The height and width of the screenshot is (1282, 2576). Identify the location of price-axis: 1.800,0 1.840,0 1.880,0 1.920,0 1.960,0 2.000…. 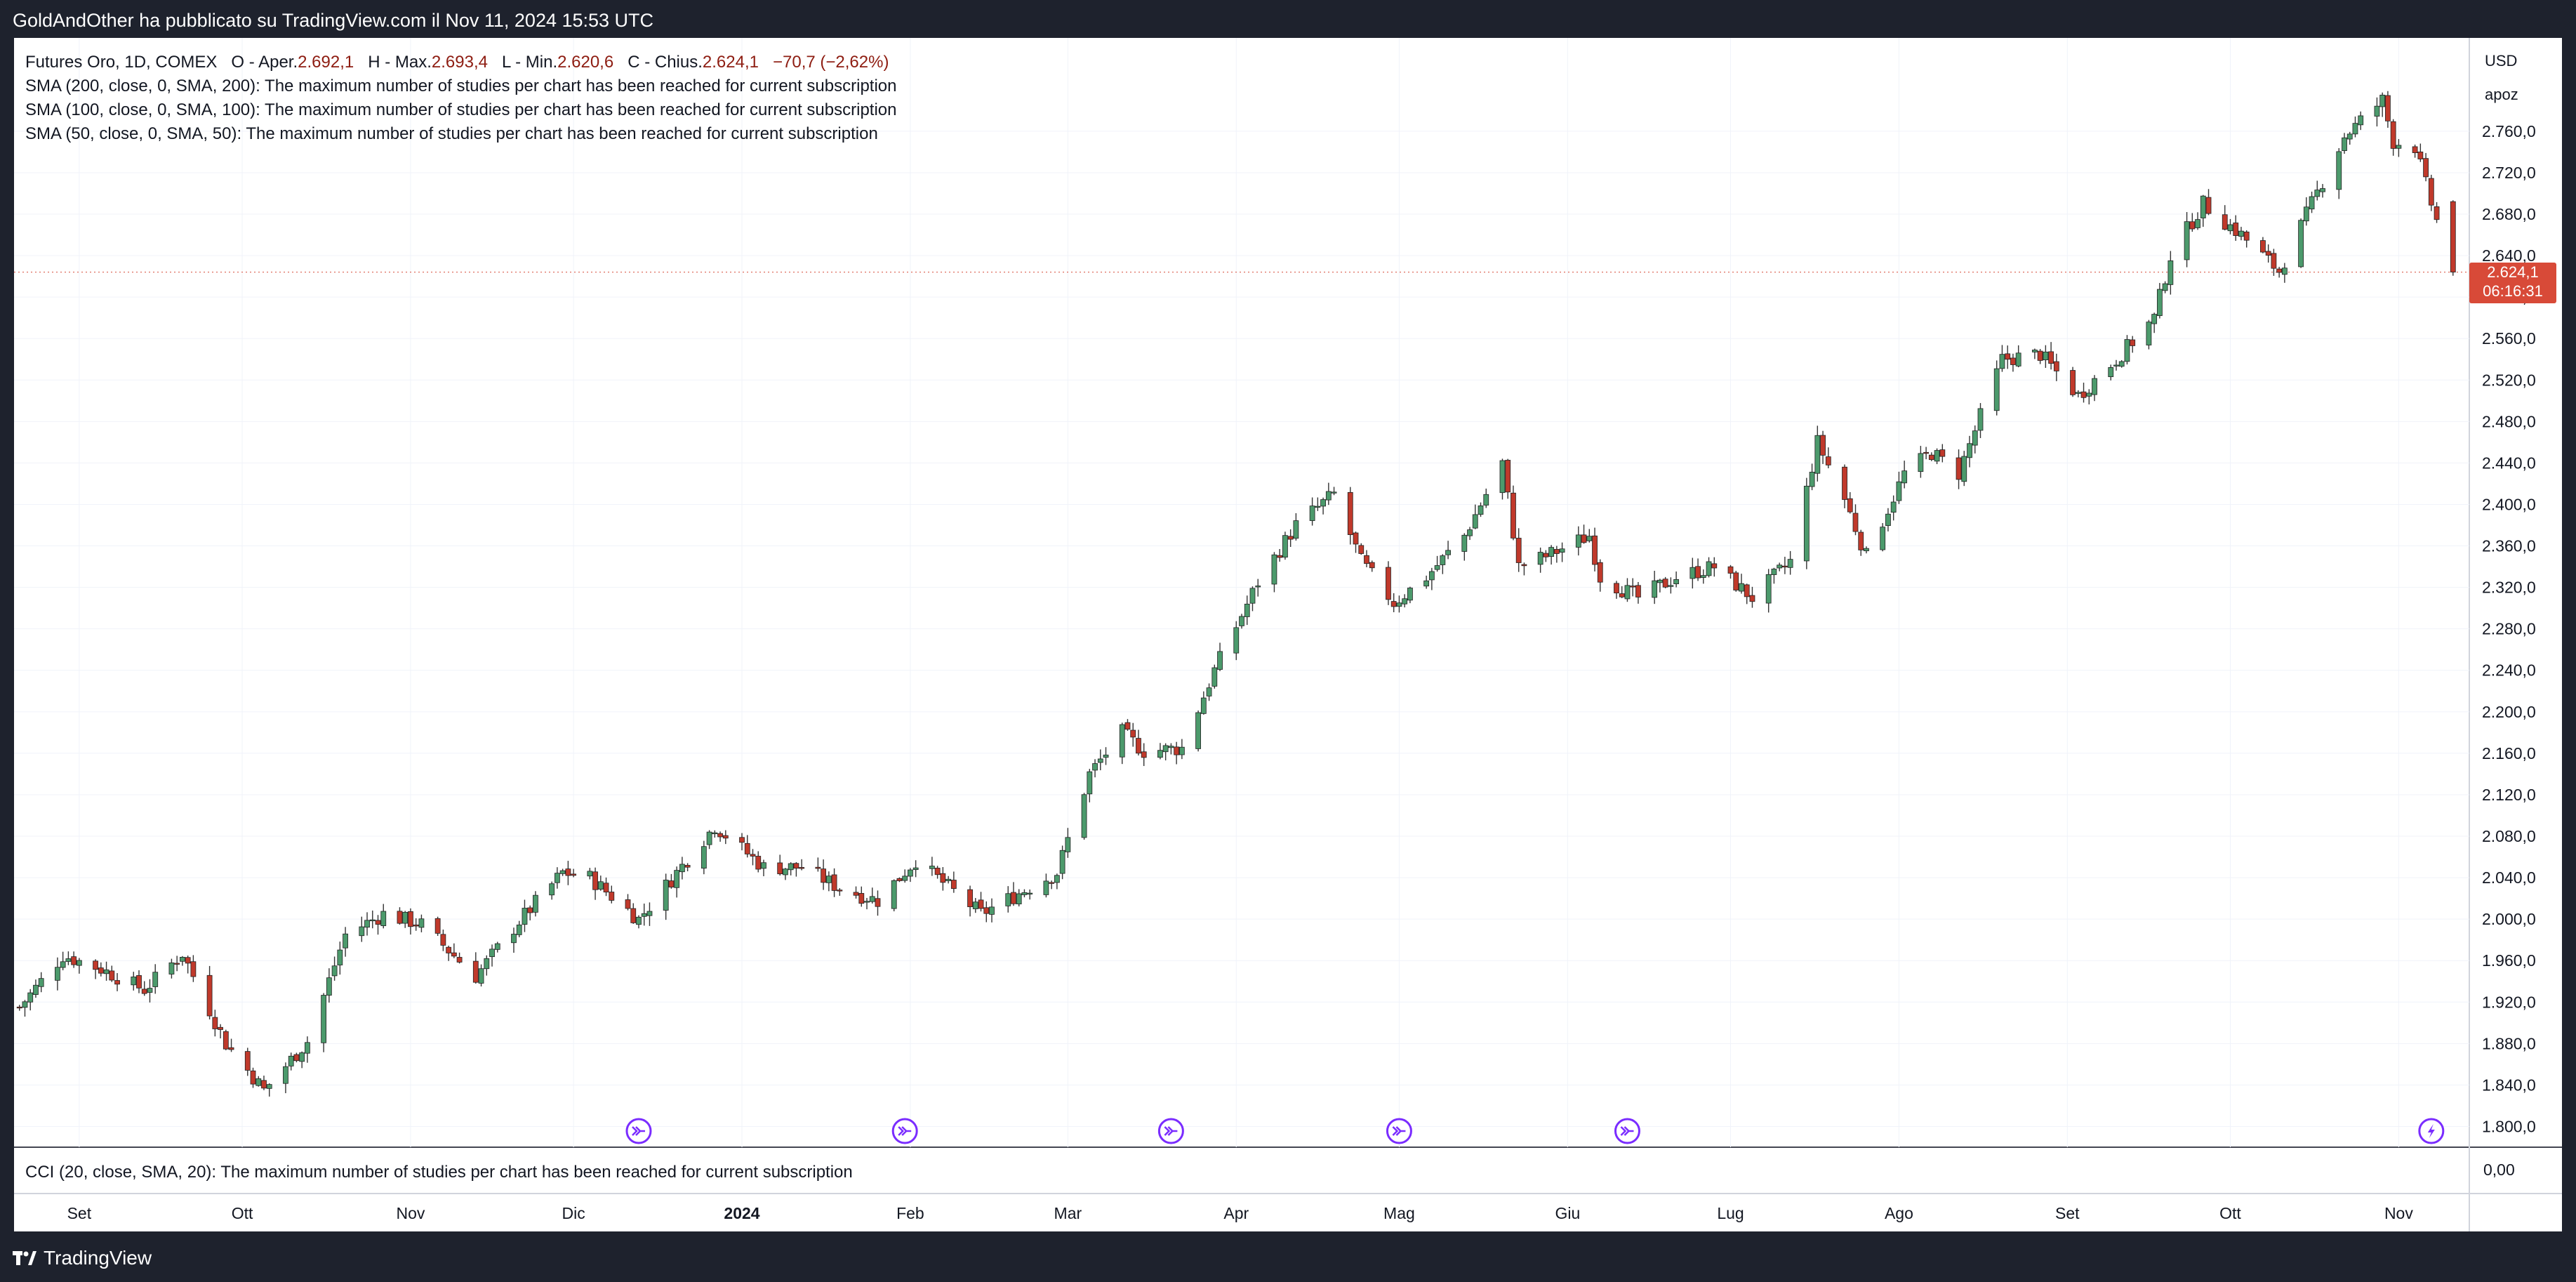
(2509, 615).